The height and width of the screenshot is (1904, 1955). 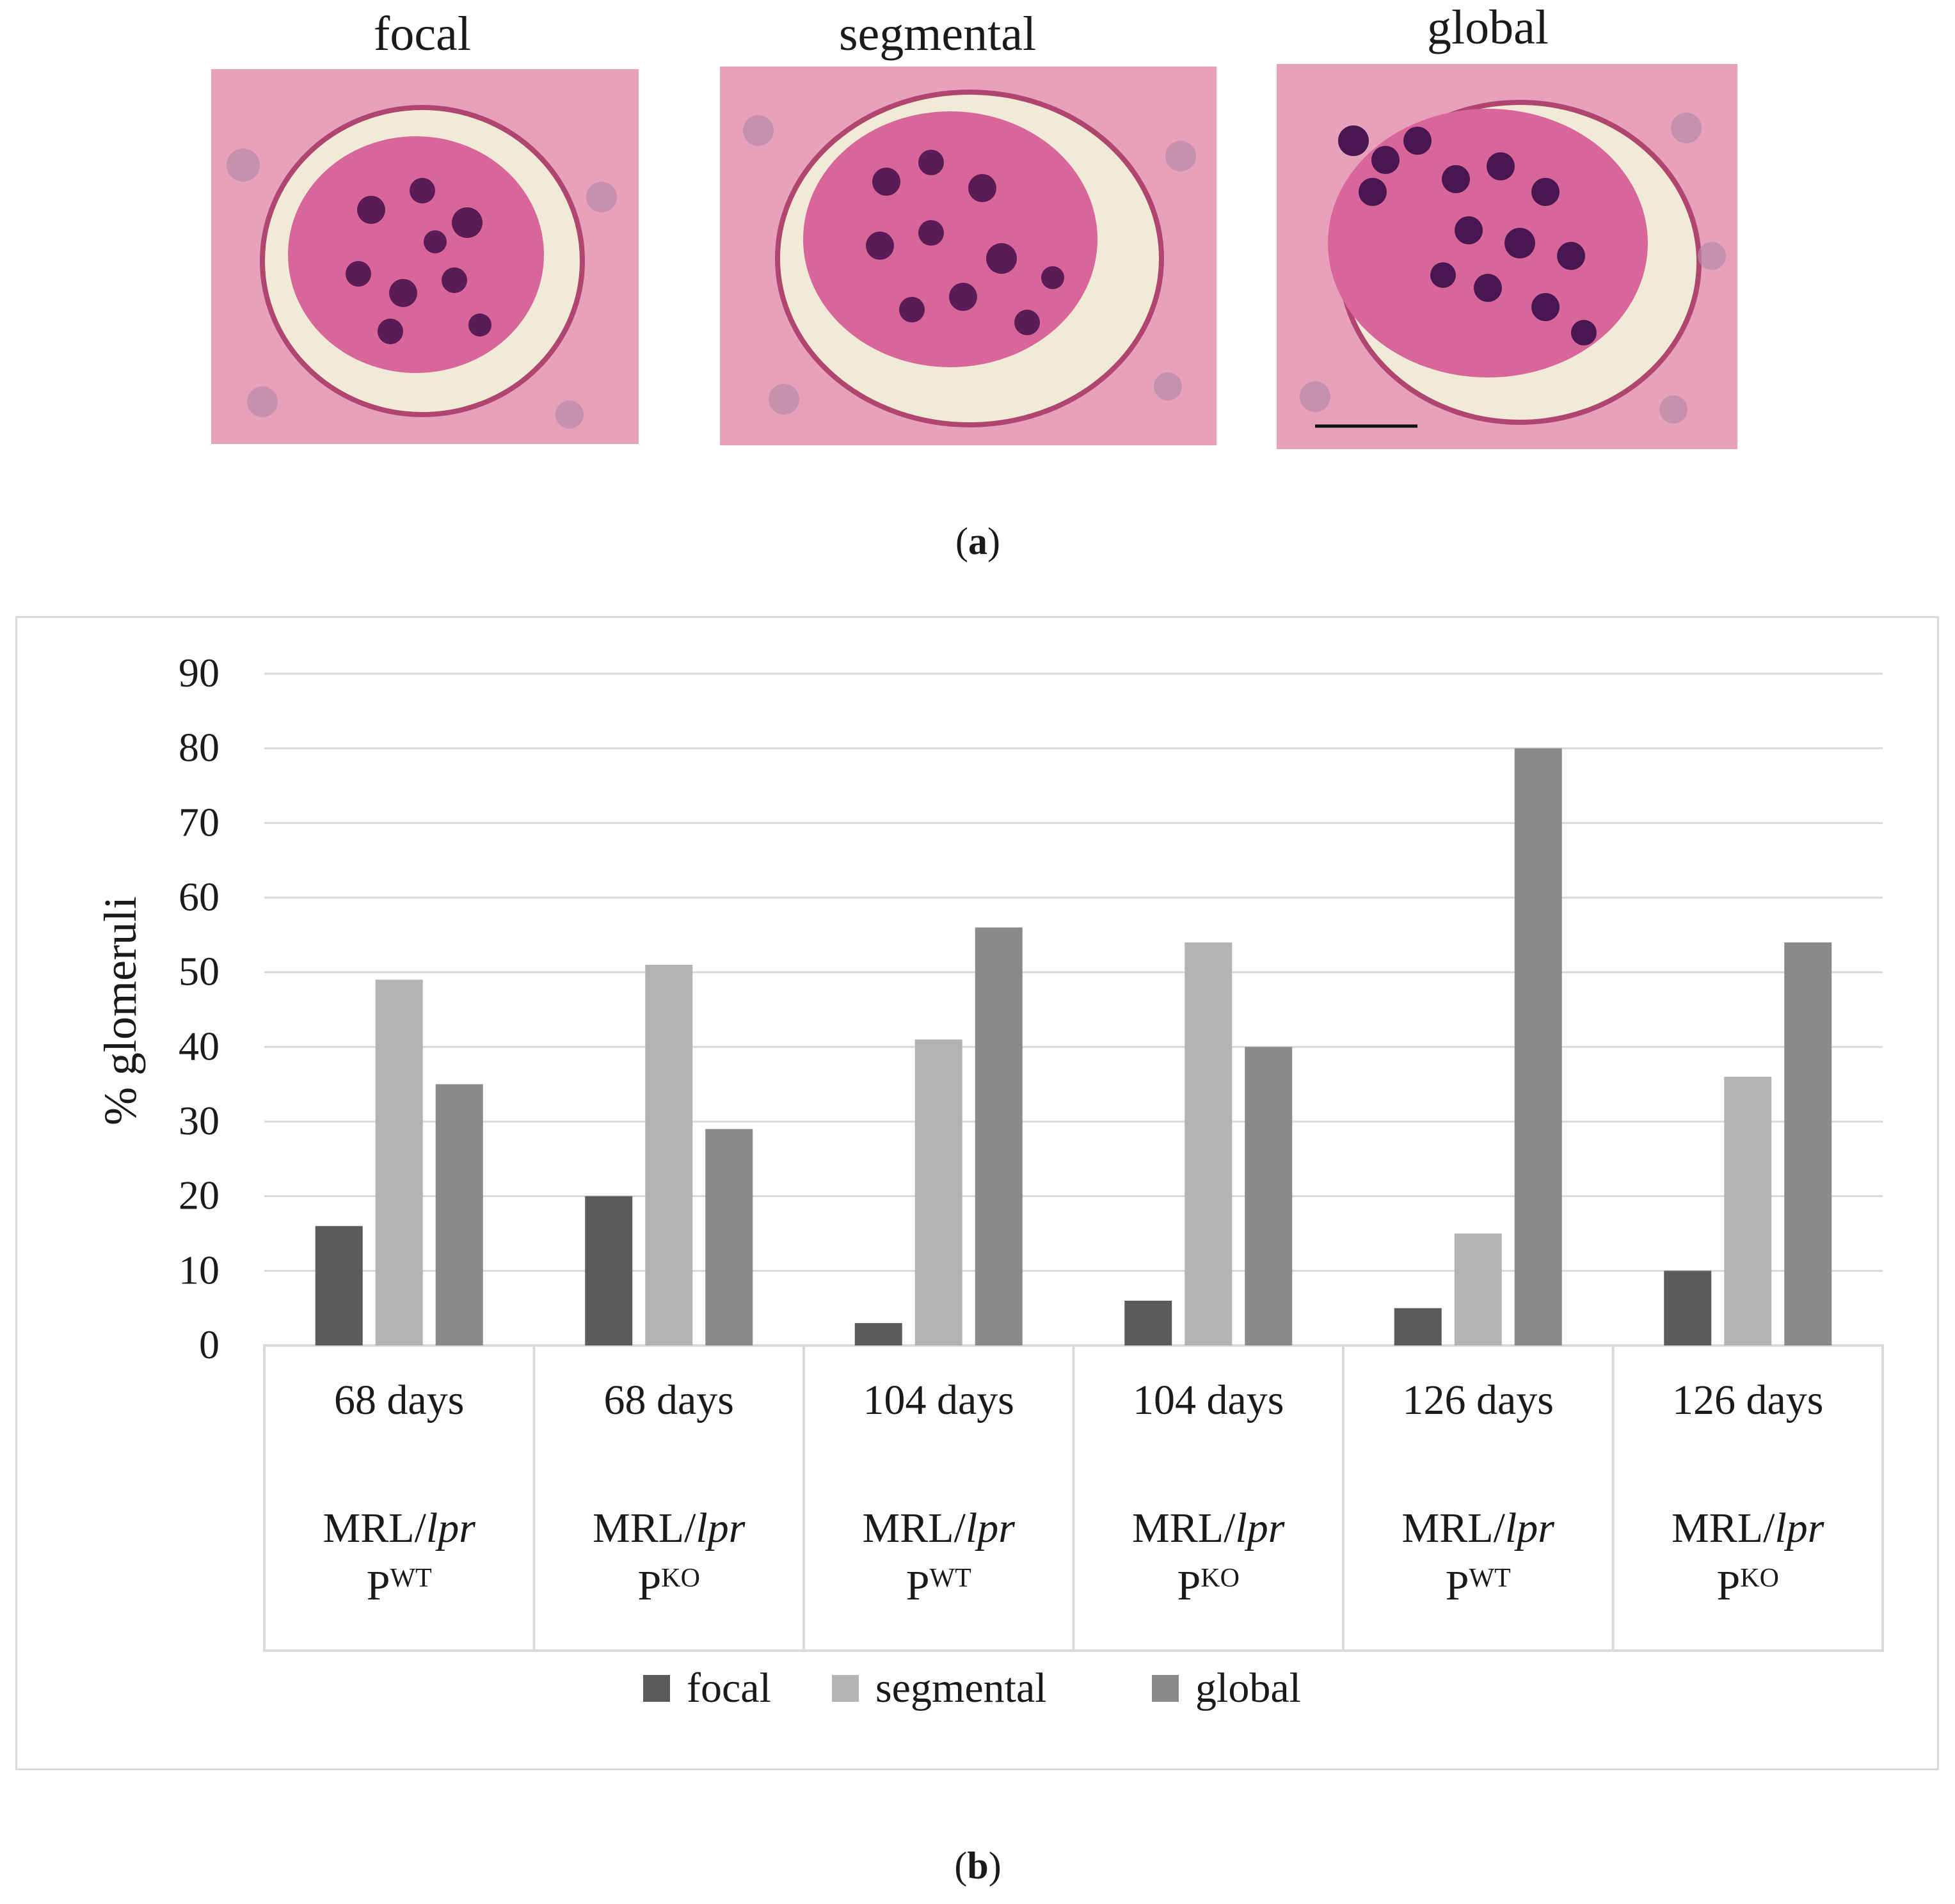 I want to click on micrograph-global, so click(x=1507, y=256).